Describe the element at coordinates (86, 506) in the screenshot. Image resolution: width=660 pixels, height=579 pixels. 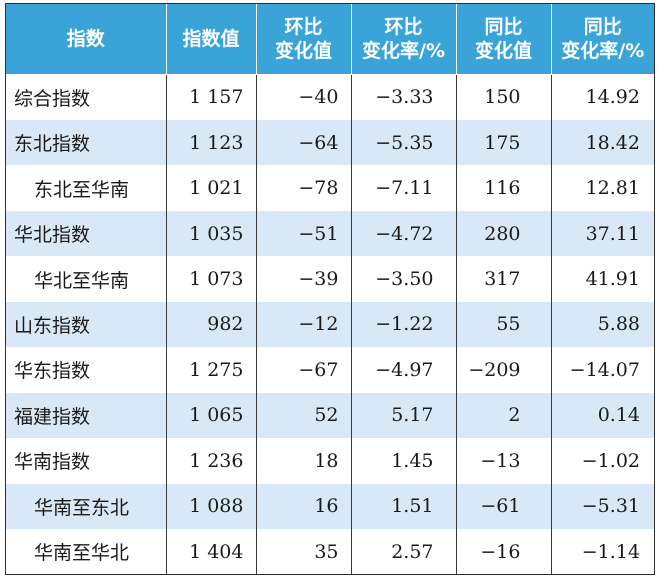
I see `index-name-cell: 华南至东北` at that location.